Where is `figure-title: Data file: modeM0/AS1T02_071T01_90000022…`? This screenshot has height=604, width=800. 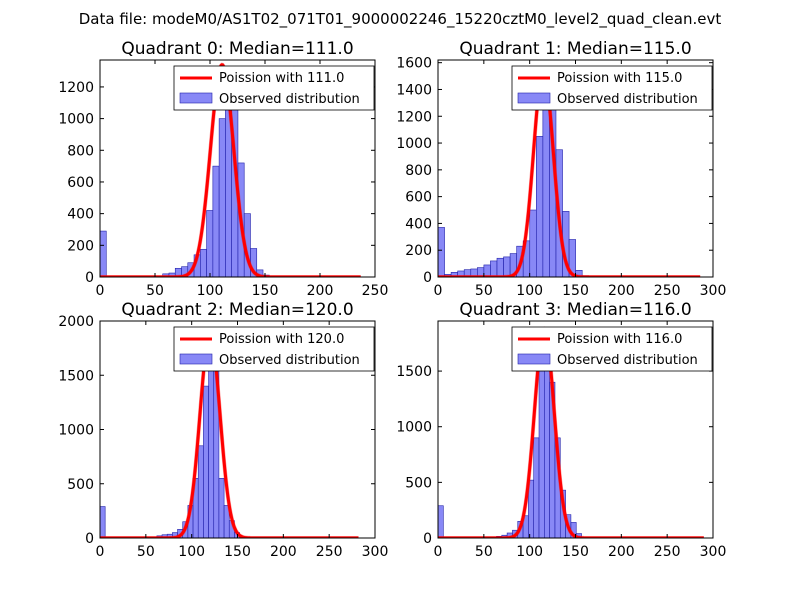 figure-title: Data file: modeM0/AS1T02_071T01_90000022… is located at coordinates (400, 19).